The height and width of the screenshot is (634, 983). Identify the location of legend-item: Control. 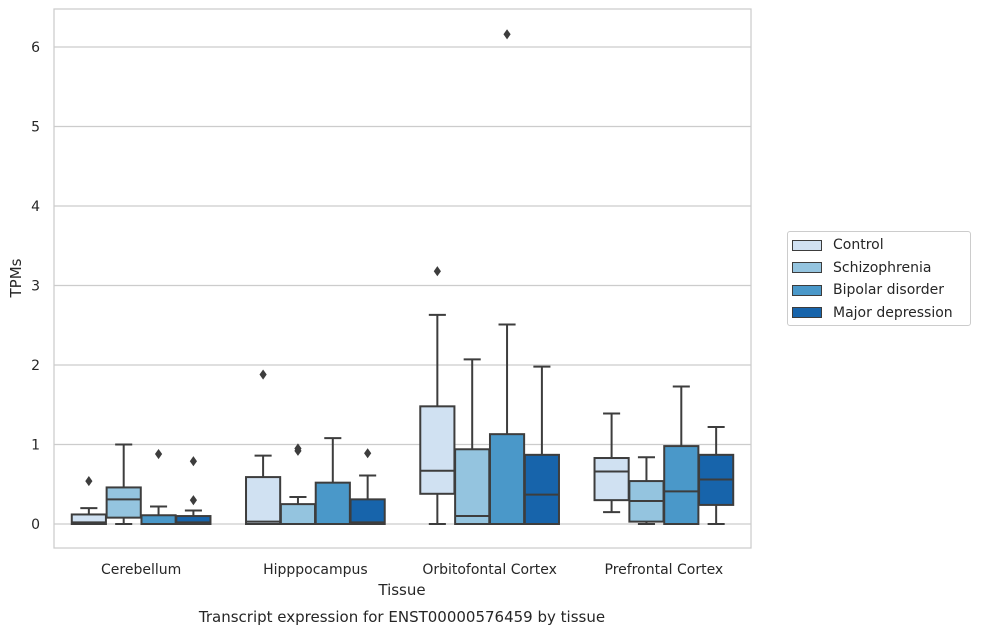
(838, 245).